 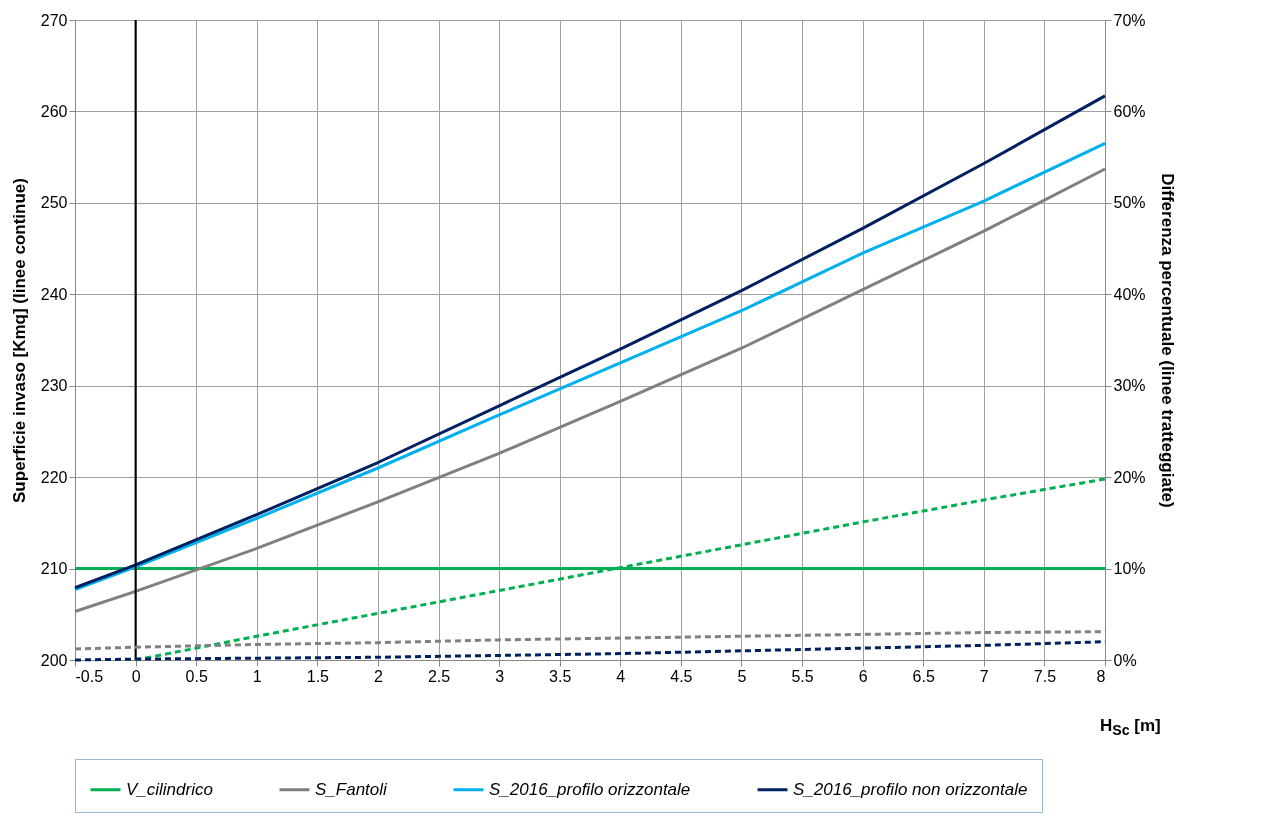 What do you see at coordinates (54, 660) in the screenshot?
I see `y-tick-label: 200` at bounding box center [54, 660].